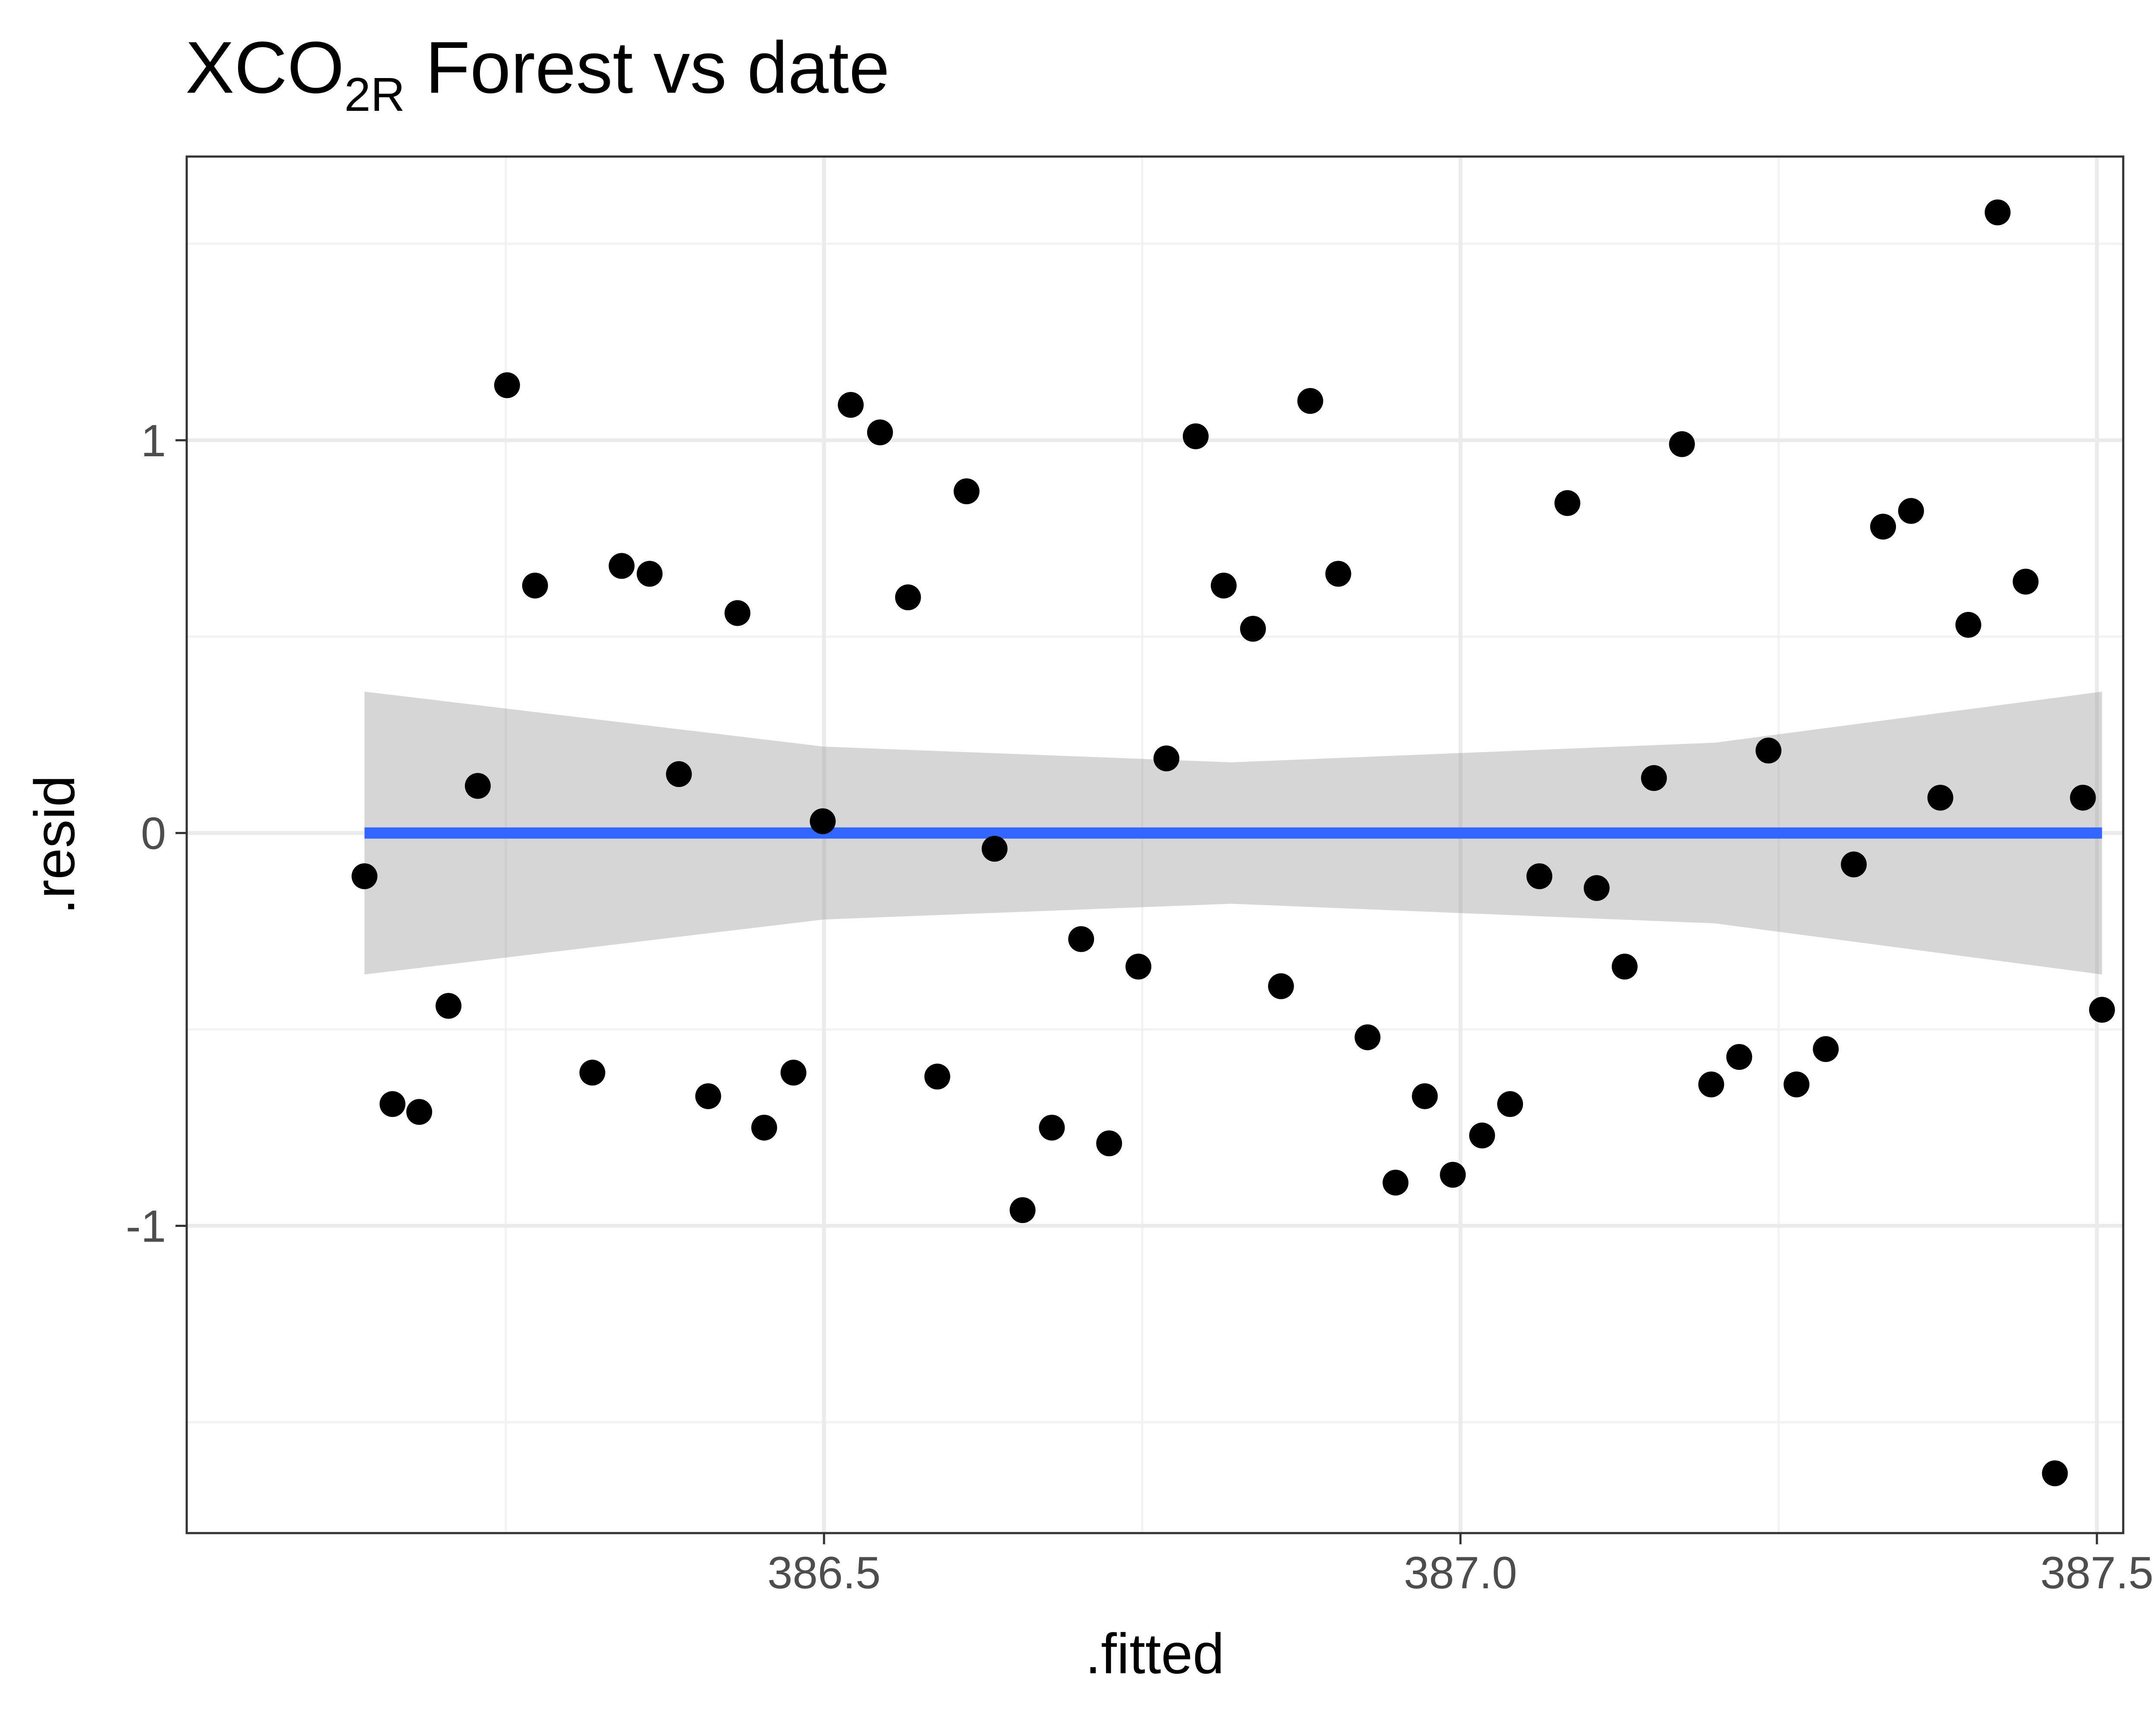 The width and height of the screenshot is (2156, 1725). I want to click on chart-title-rest: Forest vs date, so click(647, 68).